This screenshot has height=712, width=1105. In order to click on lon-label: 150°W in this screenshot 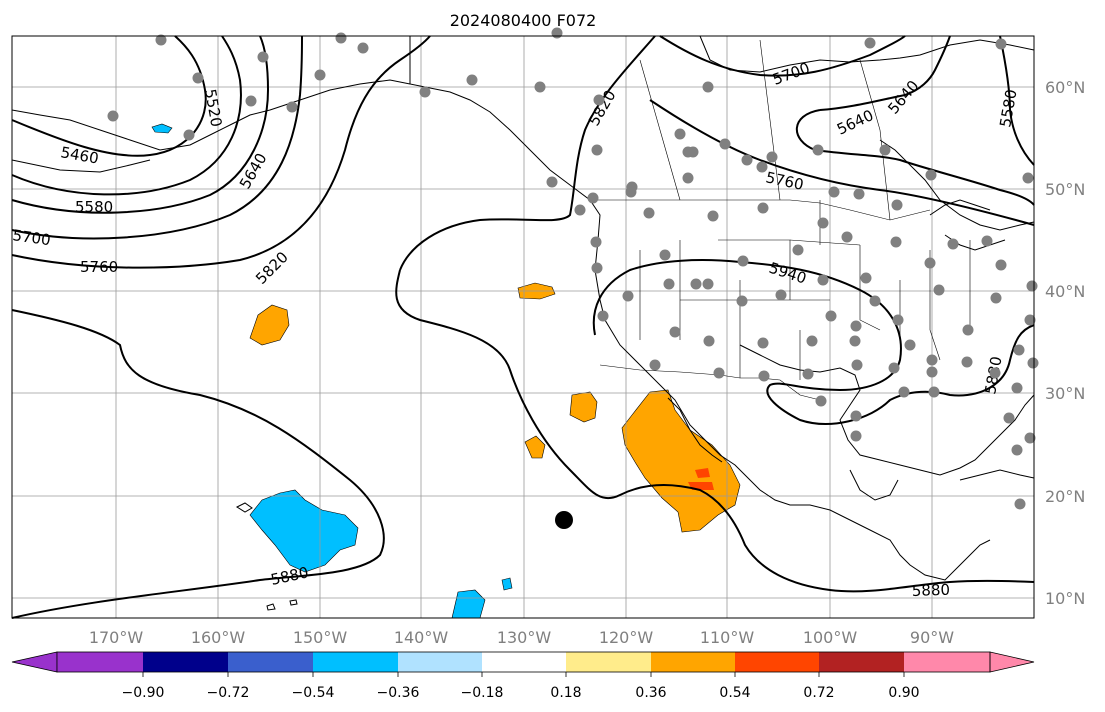, I will do `click(320, 637)`.